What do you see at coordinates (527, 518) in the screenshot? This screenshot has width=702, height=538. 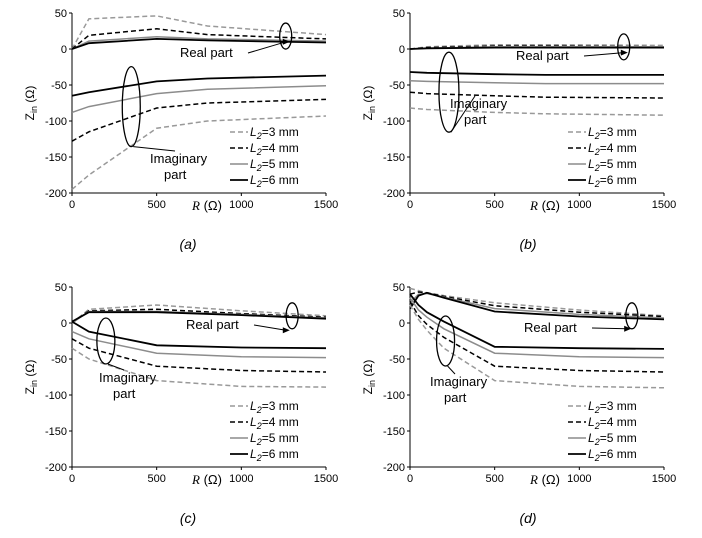 I see `panel-label: (d)` at bounding box center [527, 518].